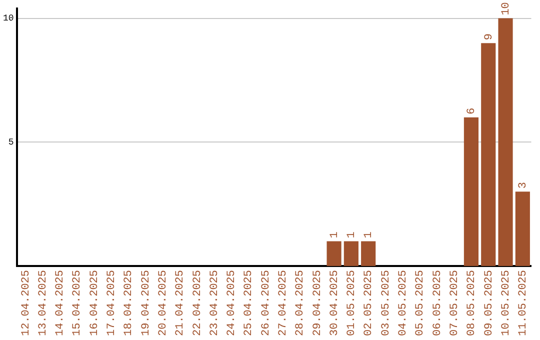  Describe the element at coordinates (78, 303) in the screenshot. I see `x-tick-label: 15.04.2025` at that location.